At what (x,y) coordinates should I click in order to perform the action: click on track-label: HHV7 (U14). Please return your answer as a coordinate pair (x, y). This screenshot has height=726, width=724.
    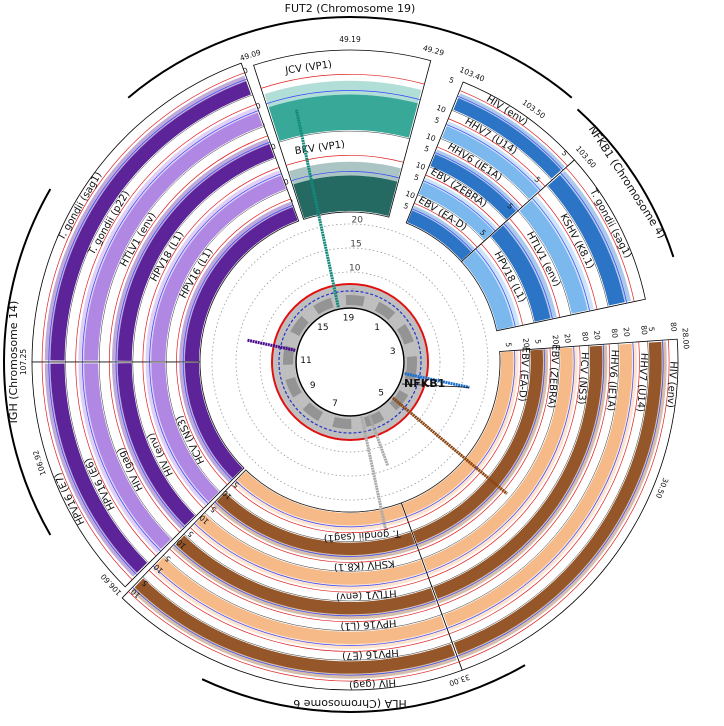
    Looking at the image, I should click on (641, 382).